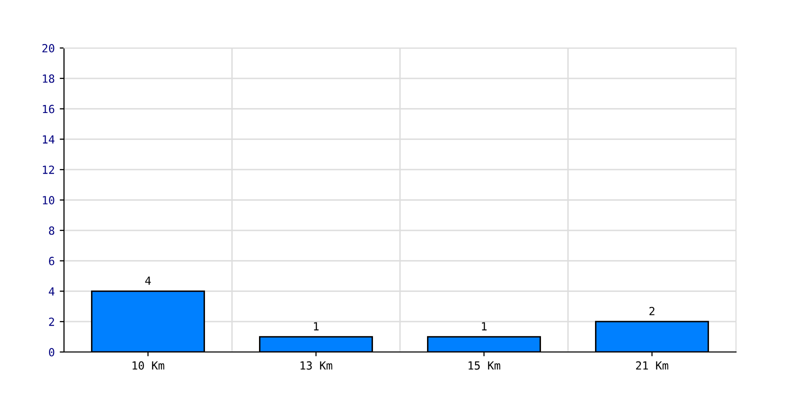  Describe the element at coordinates (48, 109) in the screenshot. I see `y-tick-label: 16` at that location.